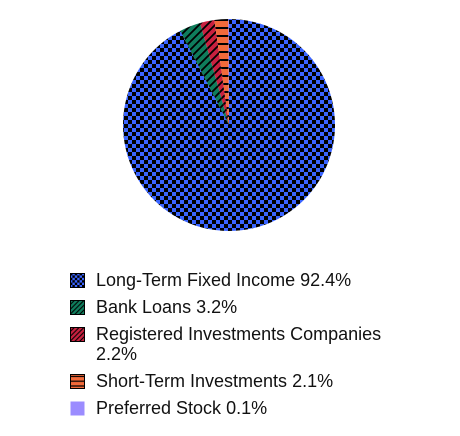 The height and width of the screenshot is (436, 460). Describe the element at coordinates (217, 307) in the screenshot. I see `legend-value: 3.2%` at that location.